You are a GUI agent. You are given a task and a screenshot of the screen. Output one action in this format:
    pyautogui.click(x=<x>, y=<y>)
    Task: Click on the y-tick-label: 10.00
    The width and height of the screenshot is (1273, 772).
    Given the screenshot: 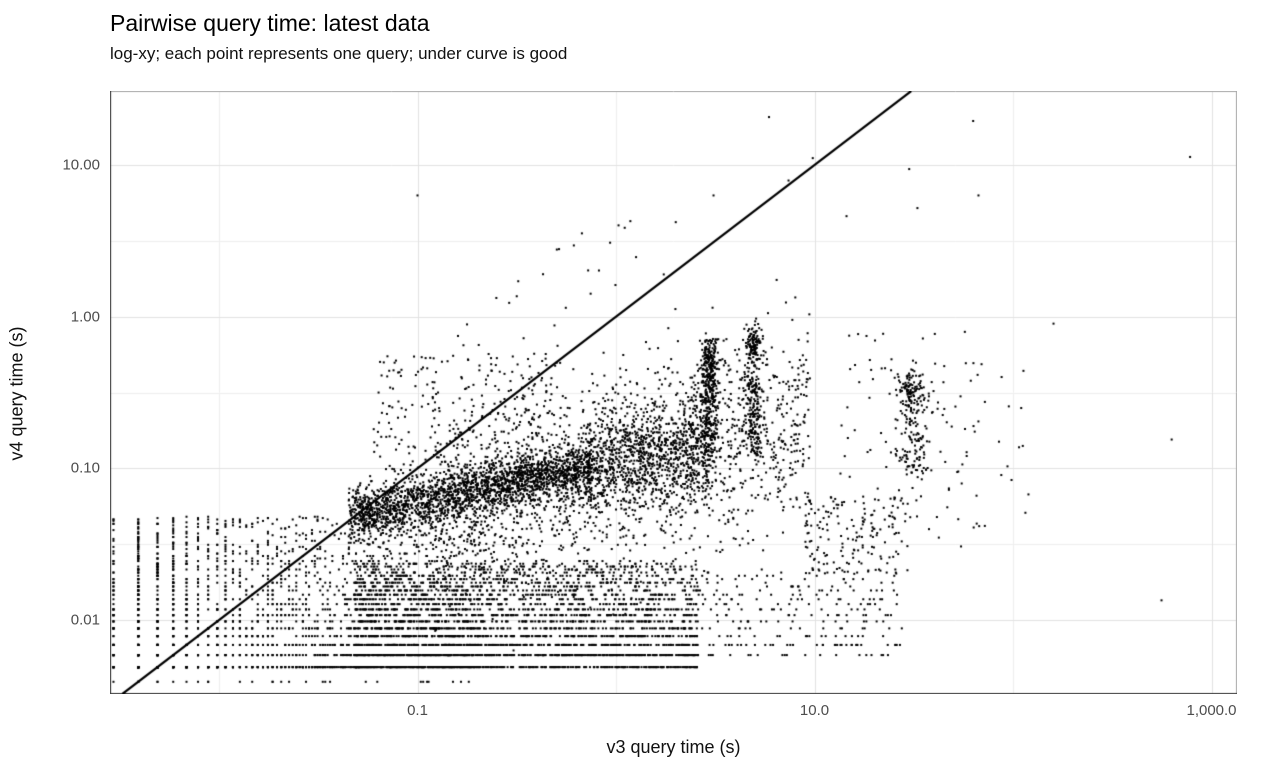 What is the action you would take?
    pyautogui.click(x=81, y=165)
    